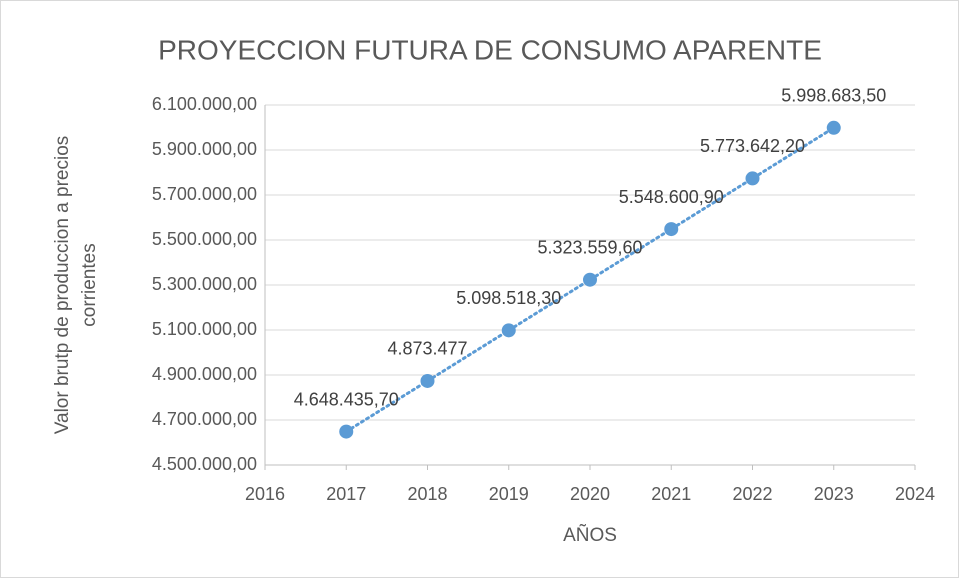 This screenshot has width=960, height=579. I want to click on x-tick-label: 2023, so click(834, 494).